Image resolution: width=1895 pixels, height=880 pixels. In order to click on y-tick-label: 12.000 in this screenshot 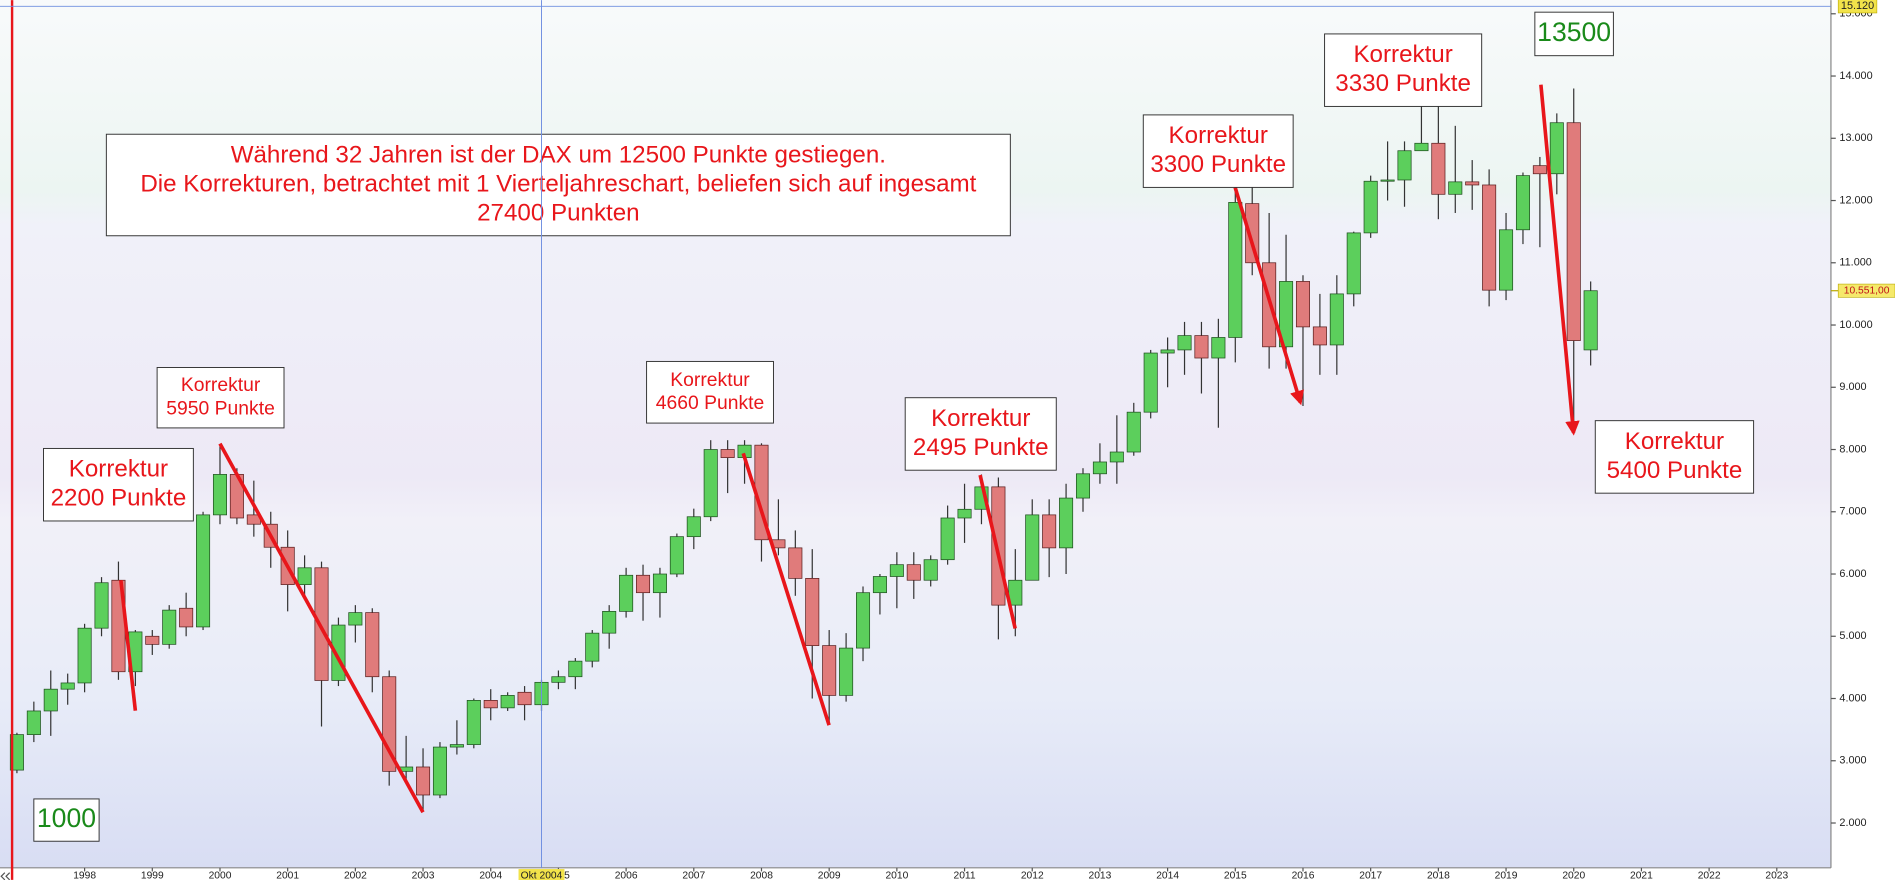, I will do `click(1855, 200)`.